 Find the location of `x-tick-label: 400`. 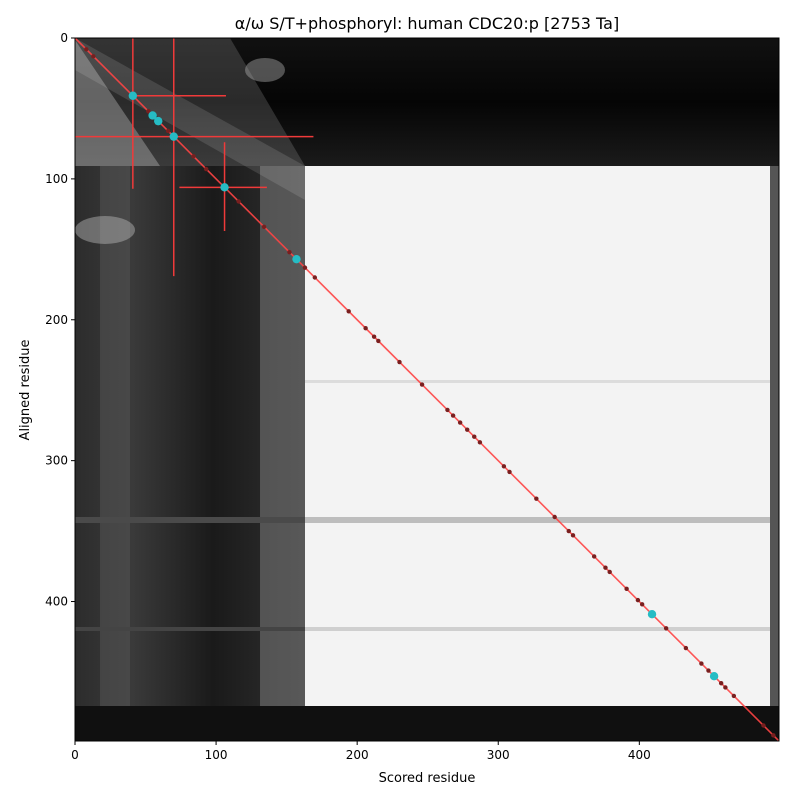

x-tick-label: 400 is located at coordinates (639, 755).